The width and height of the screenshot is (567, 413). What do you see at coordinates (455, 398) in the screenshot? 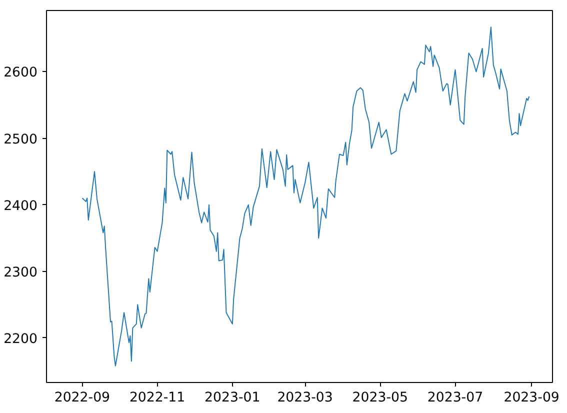
I see `x-tick-label: 2023-07` at bounding box center [455, 398].